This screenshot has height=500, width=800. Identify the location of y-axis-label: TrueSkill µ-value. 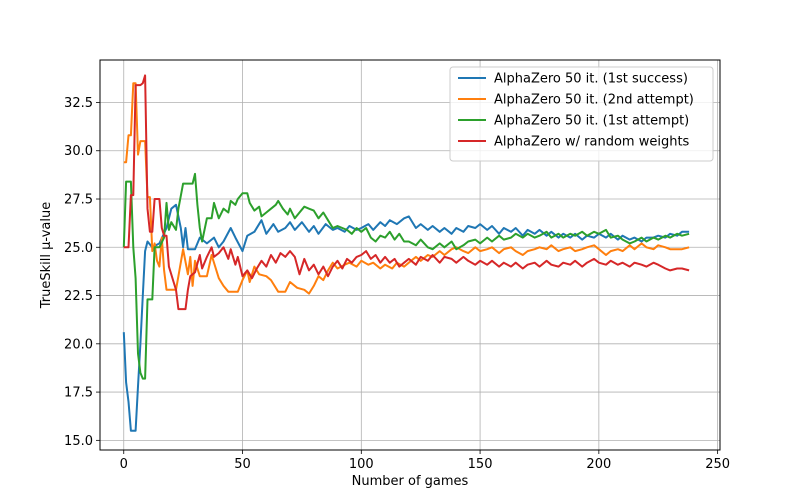
(46, 255).